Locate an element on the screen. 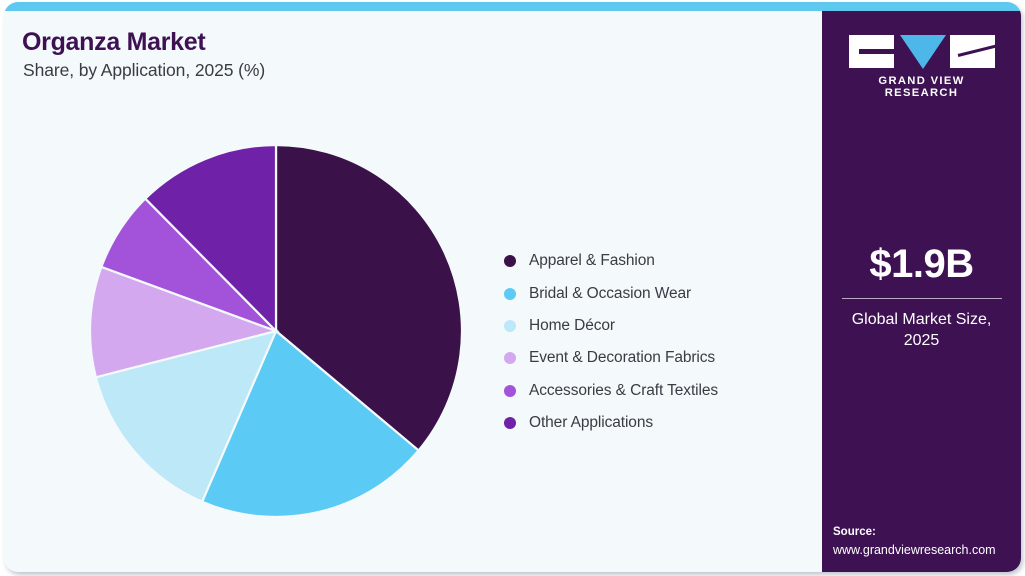 This screenshot has height=576, width=1025. legend-item: Home Décor is located at coordinates (611, 326).